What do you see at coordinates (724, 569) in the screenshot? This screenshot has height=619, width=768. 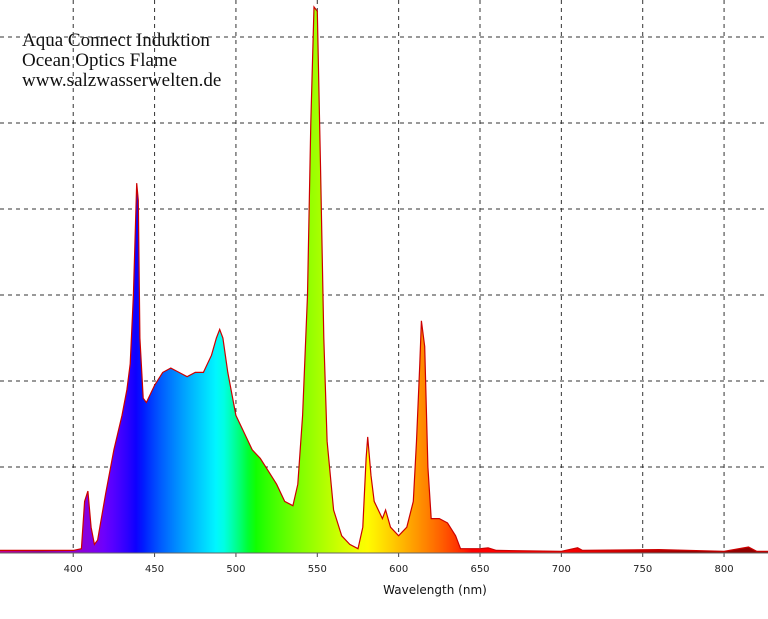 I see `x-tick-label: 800` at bounding box center [724, 569].